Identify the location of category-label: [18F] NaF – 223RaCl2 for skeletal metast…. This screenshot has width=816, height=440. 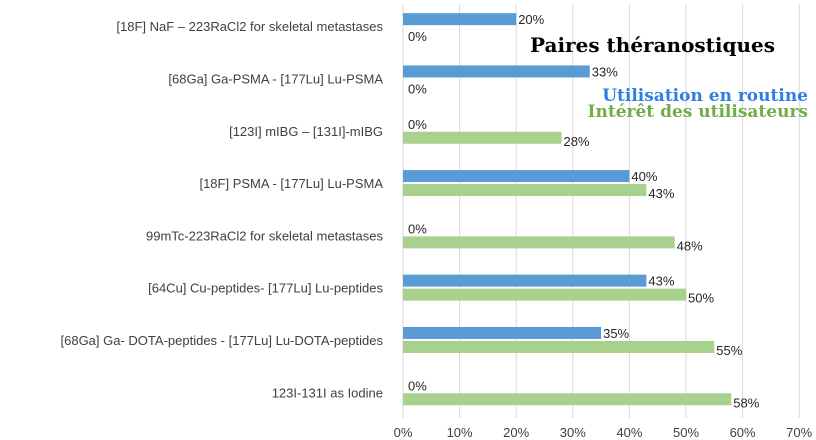
(249, 26).